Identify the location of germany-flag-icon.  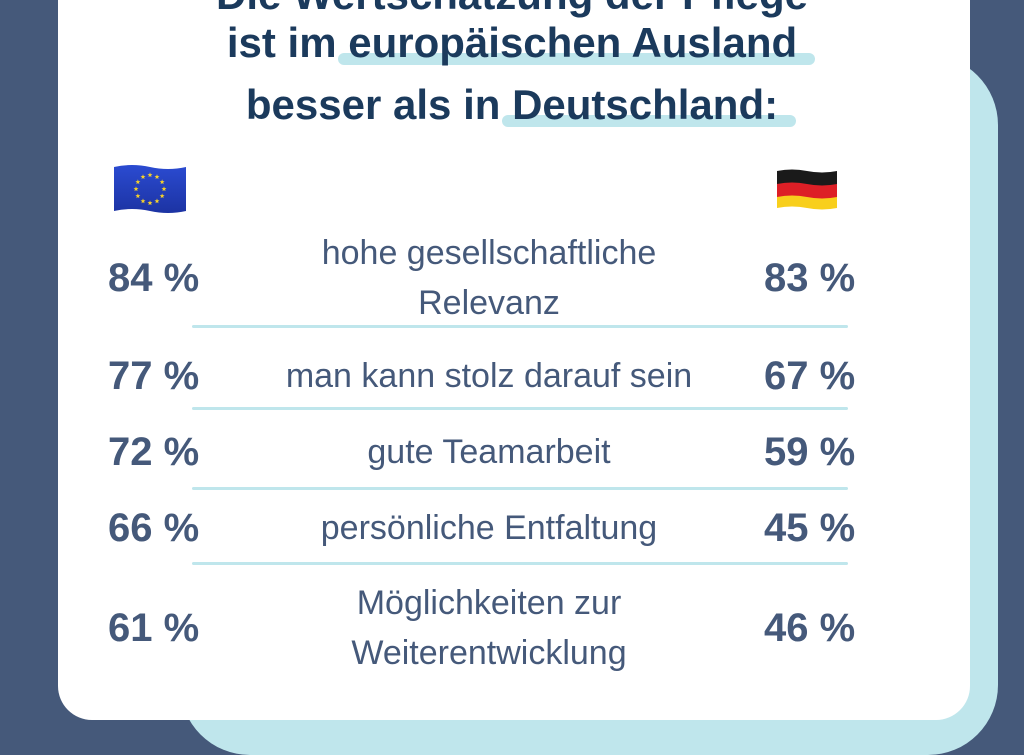
(807, 189).